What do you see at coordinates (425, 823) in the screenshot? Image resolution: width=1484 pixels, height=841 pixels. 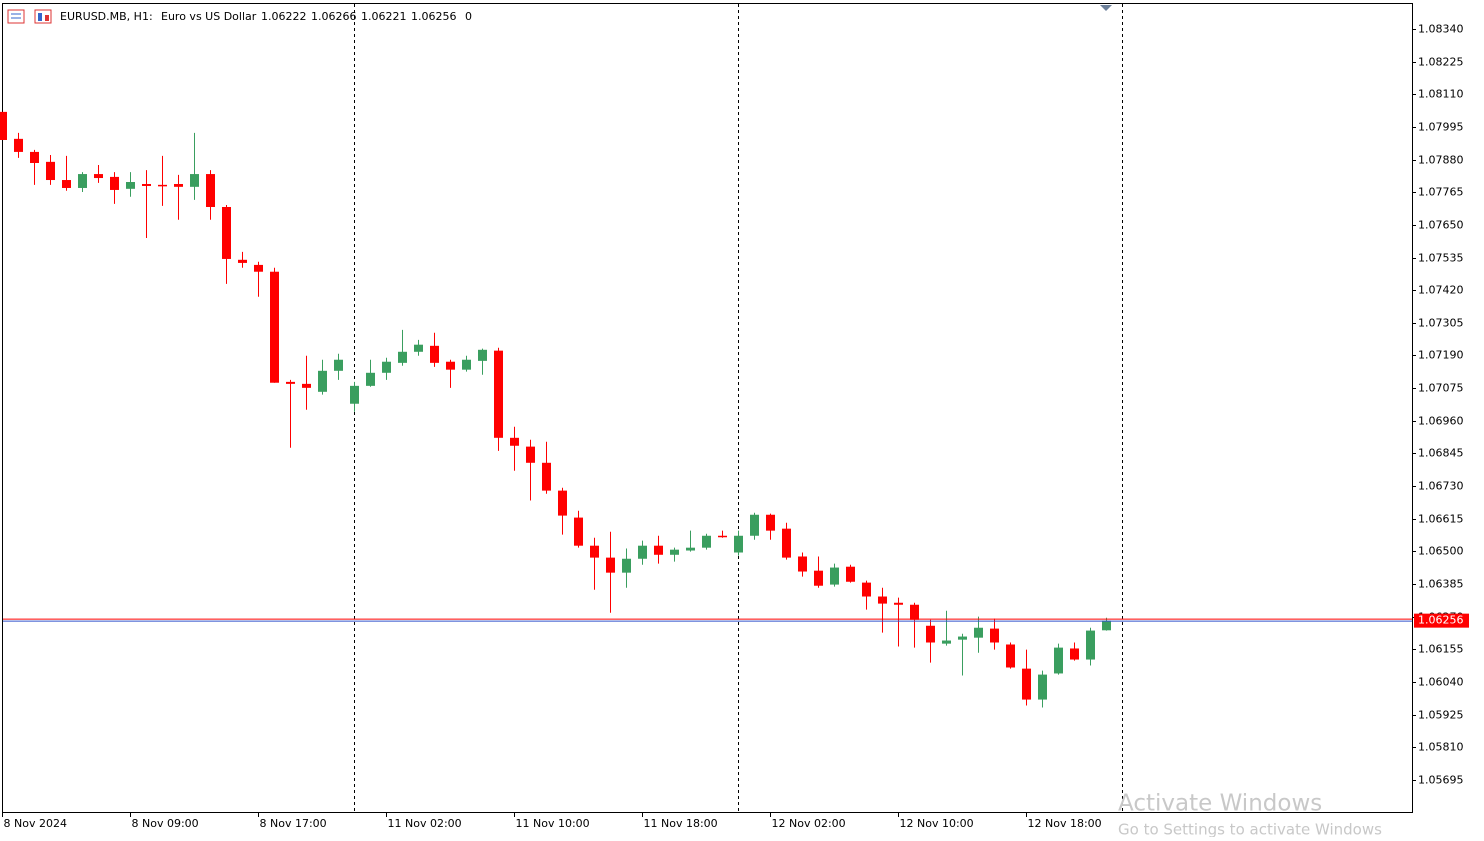 I see `x-tick-label: 11 Nov 02:00` at bounding box center [425, 823].